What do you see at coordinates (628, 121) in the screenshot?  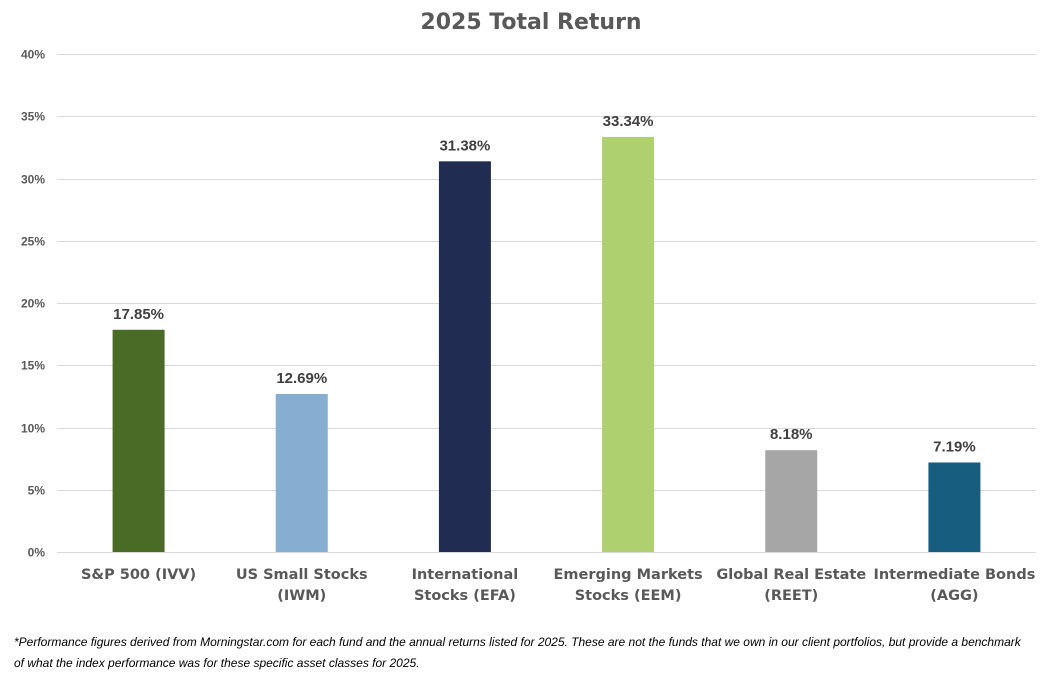 I see `data-label: 33.34%` at bounding box center [628, 121].